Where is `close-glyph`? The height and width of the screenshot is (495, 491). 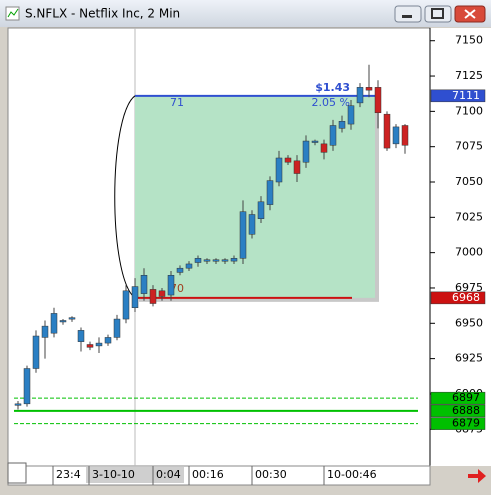
close-glyph is located at coordinates (470, 14).